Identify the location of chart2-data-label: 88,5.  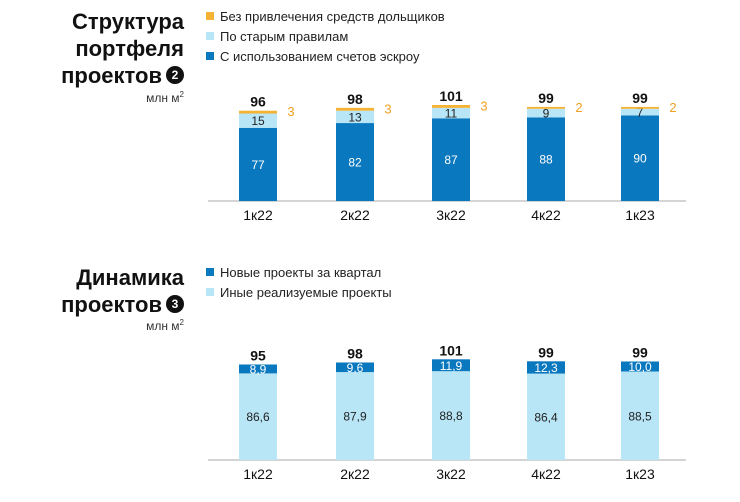
(640, 416).